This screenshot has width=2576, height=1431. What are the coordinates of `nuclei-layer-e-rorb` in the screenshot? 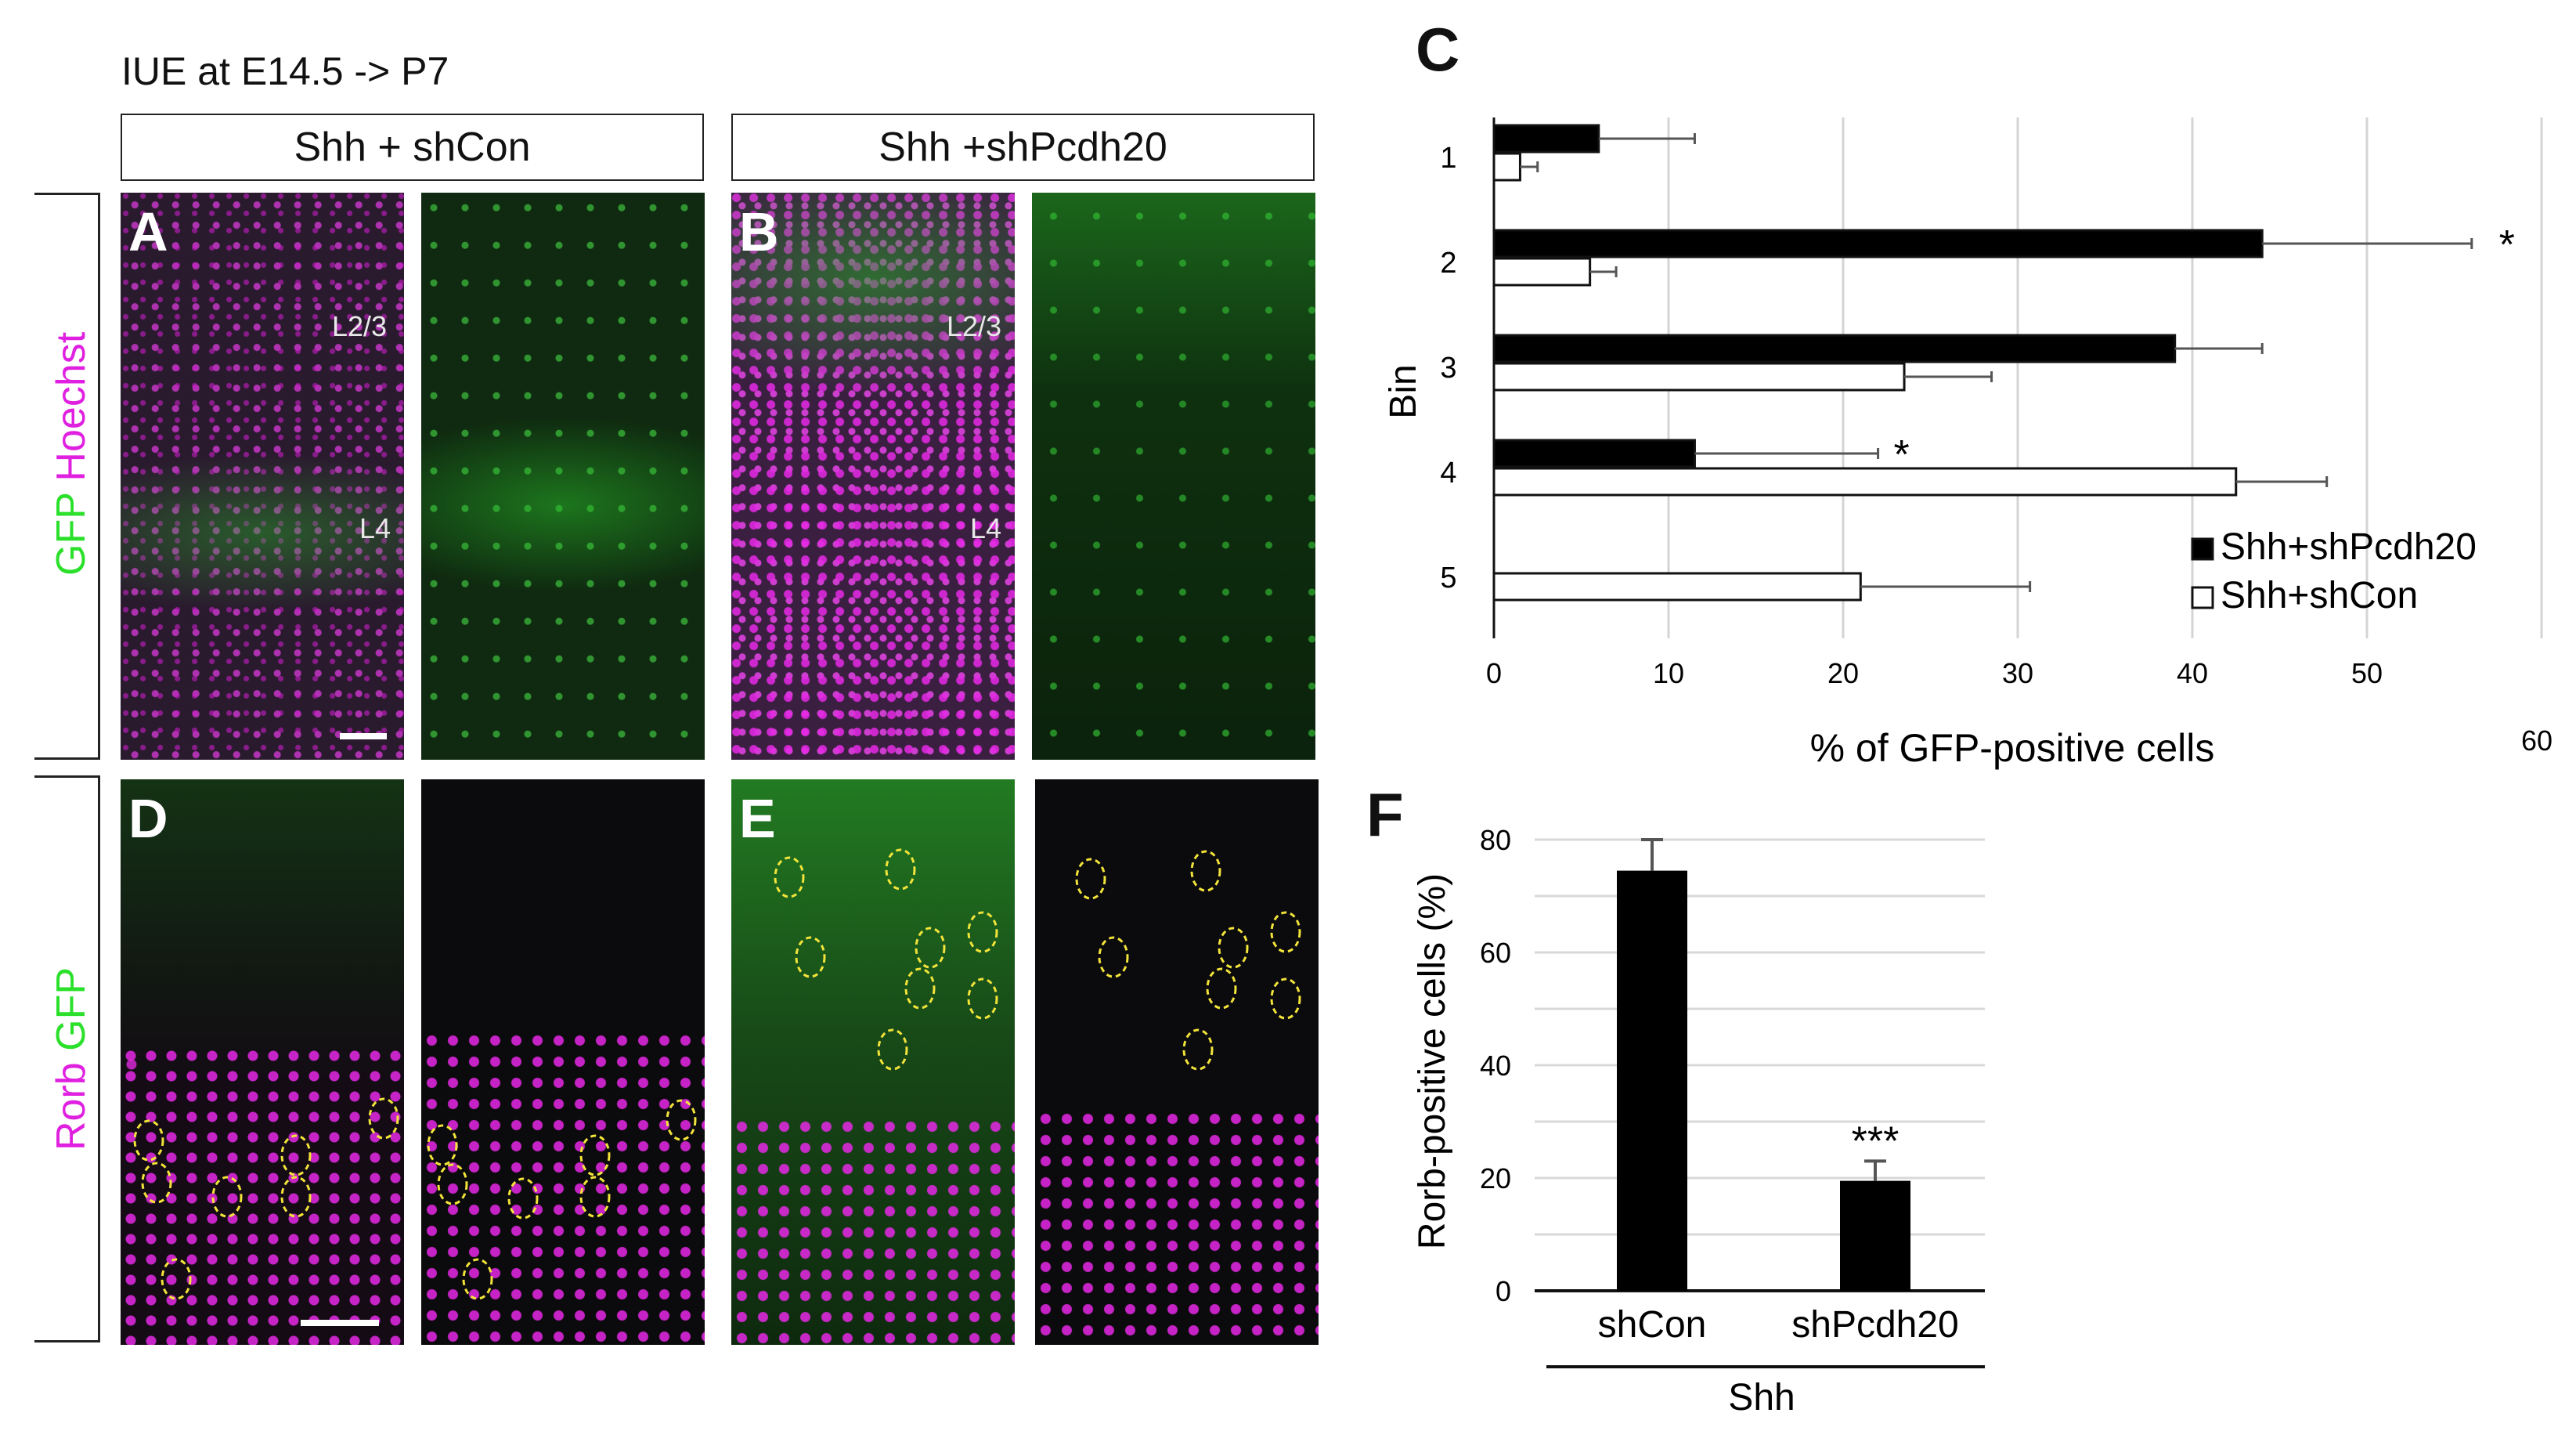 It's located at (1177, 1226).